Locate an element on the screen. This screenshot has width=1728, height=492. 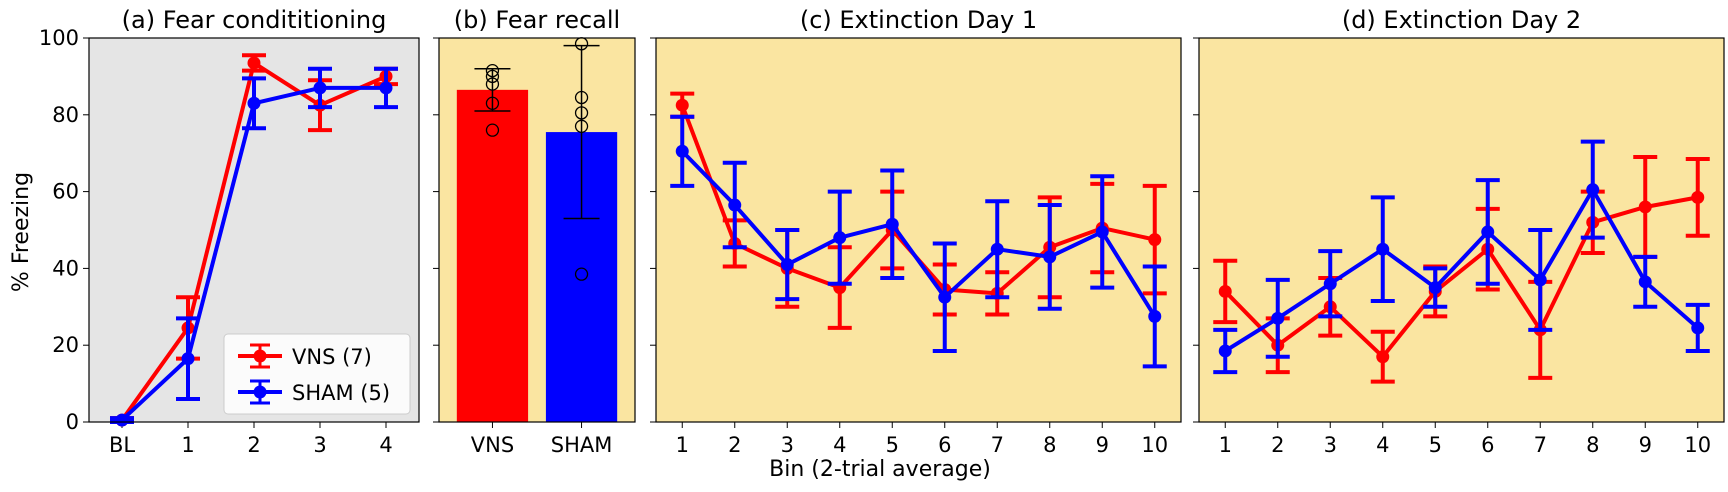
y-tick-label: 40 is located at coordinates (65, 268).